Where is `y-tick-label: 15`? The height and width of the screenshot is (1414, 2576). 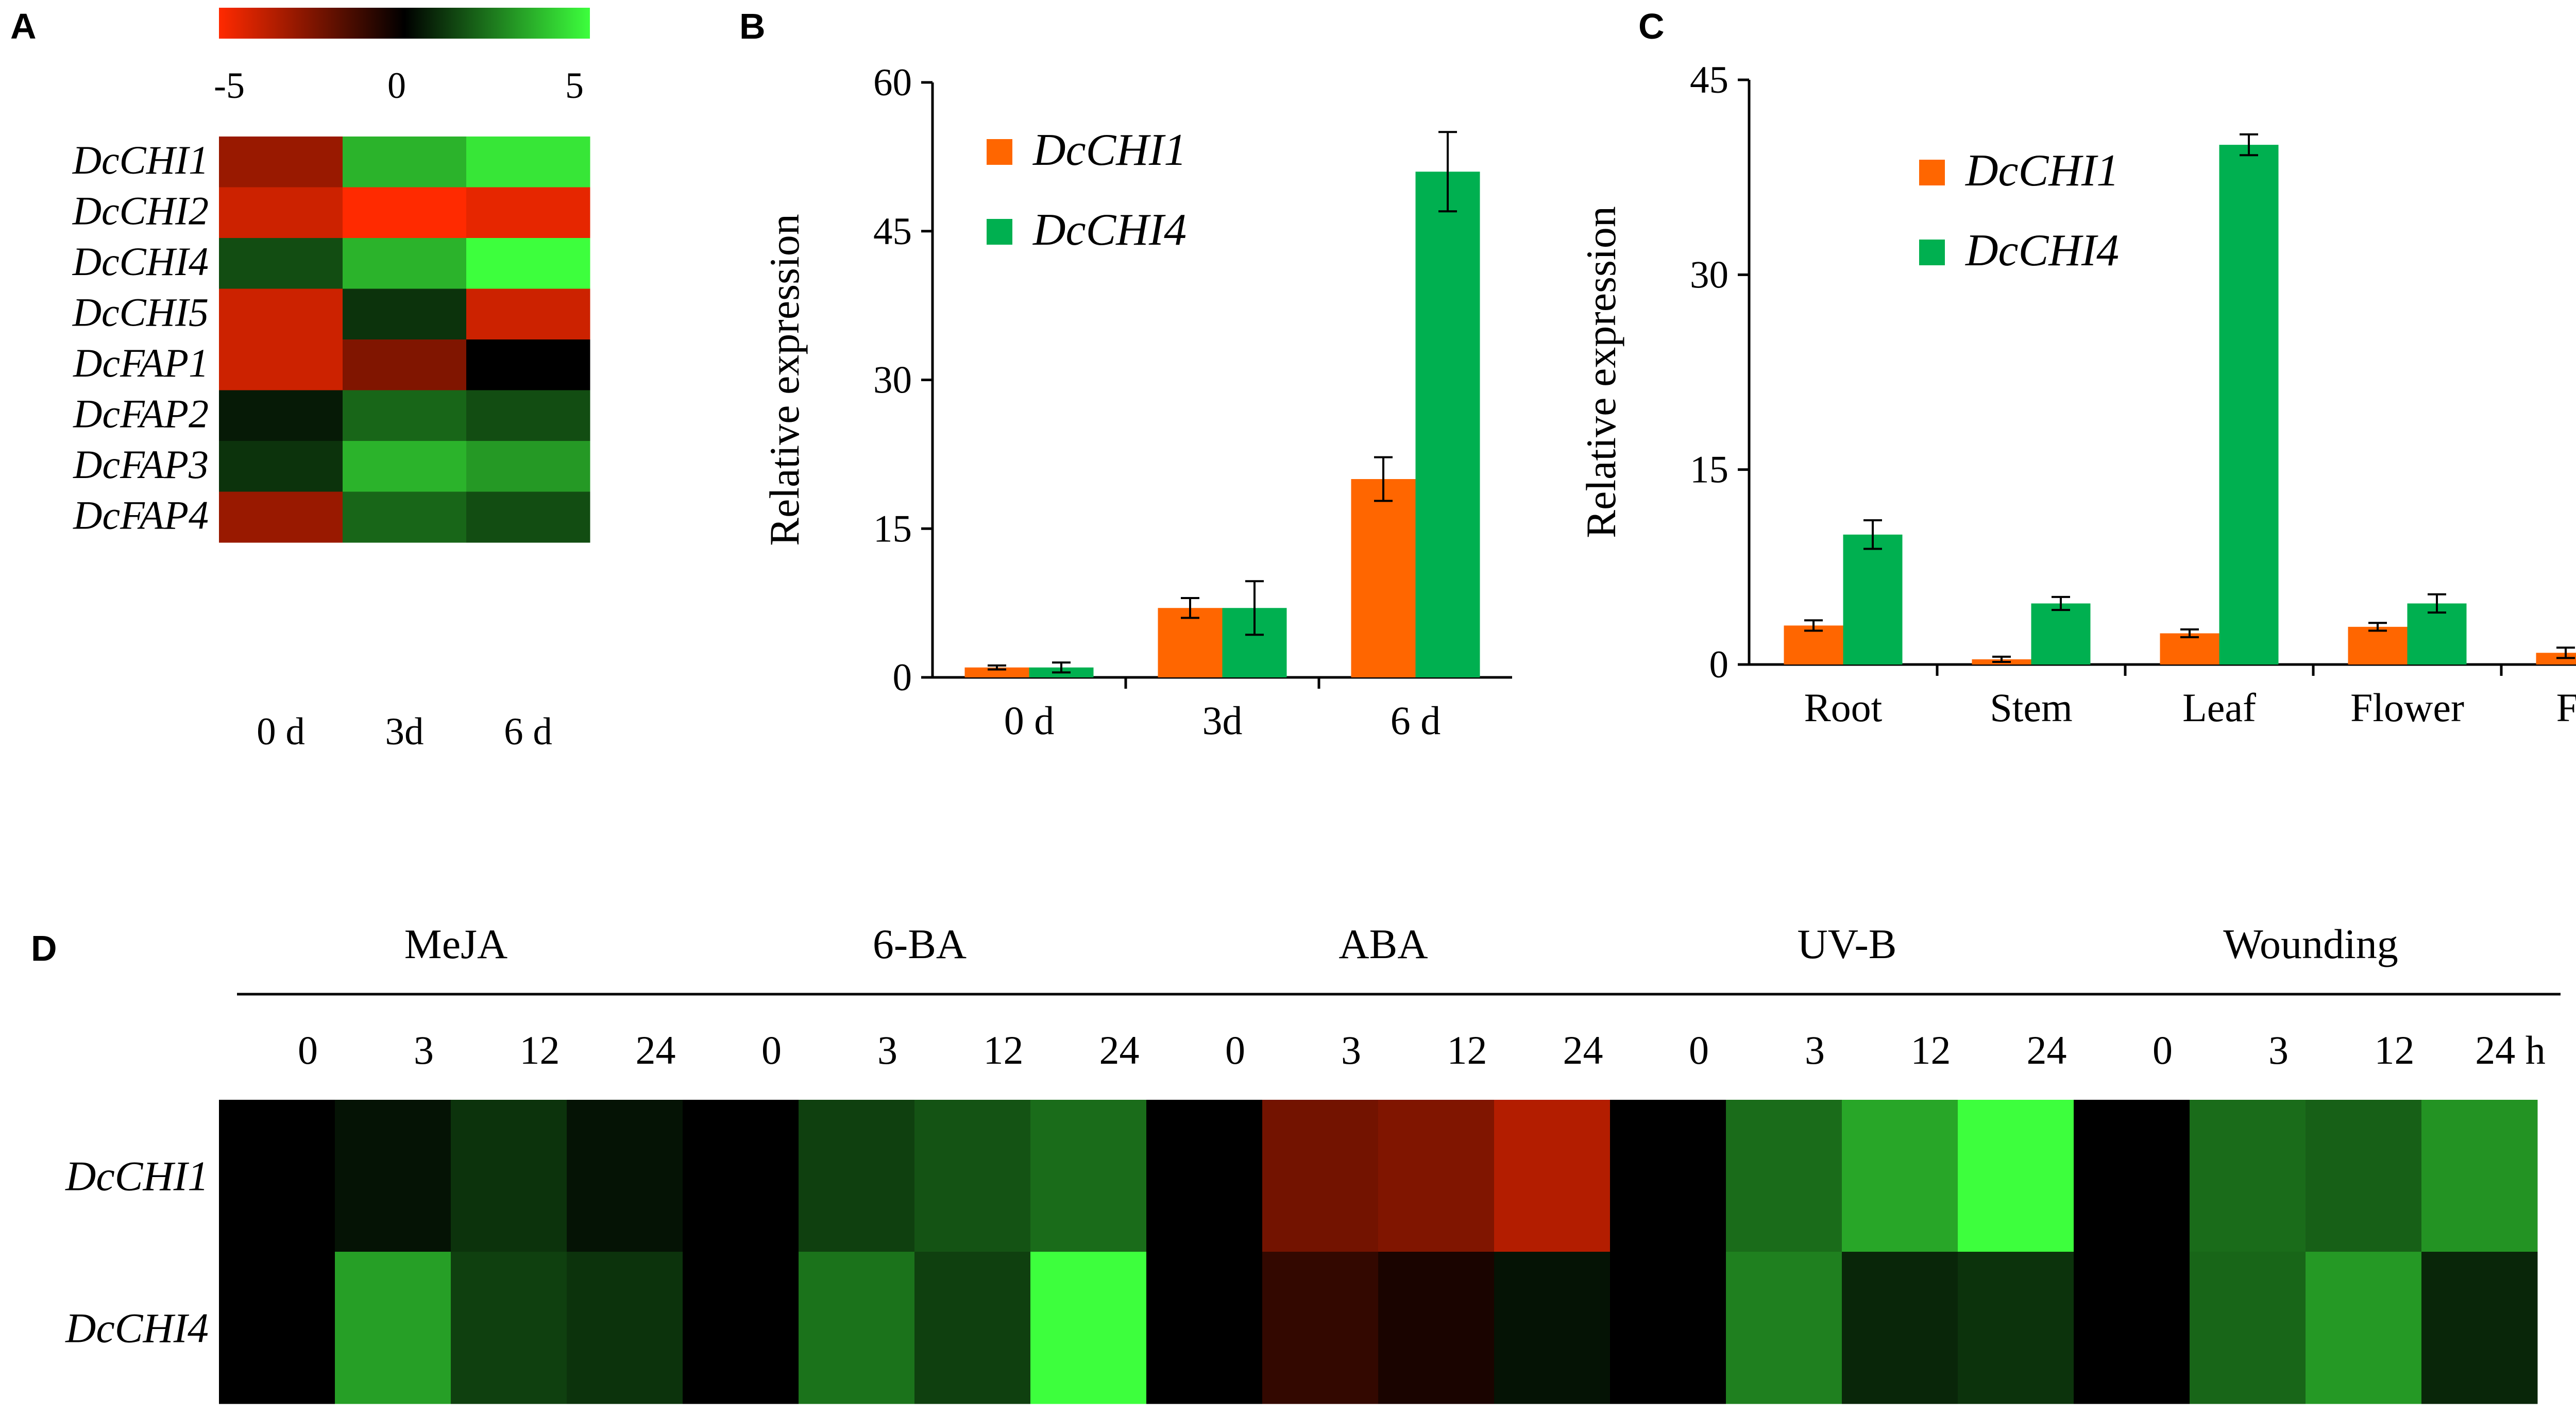
y-tick-label: 15 is located at coordinates (1709, 470).